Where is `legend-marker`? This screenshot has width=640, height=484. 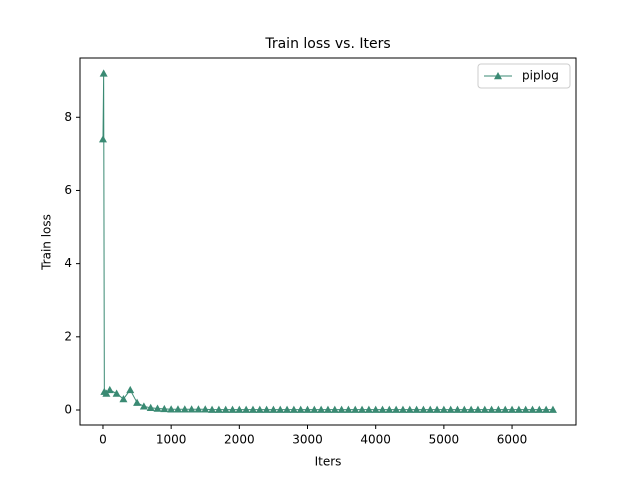 legend-marker is located at coordinates (498, 76).